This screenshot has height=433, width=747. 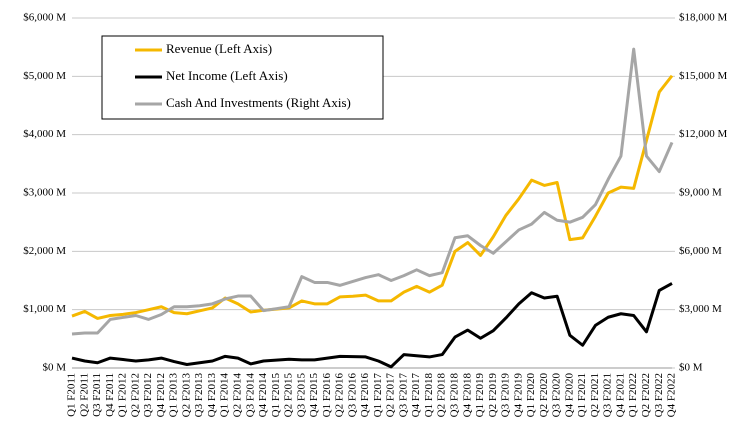 What do you see at coordinates (442, 395) in the screenshot?
I see `x-tick-label: Q2 F2018` at bounding box center [442, 395].